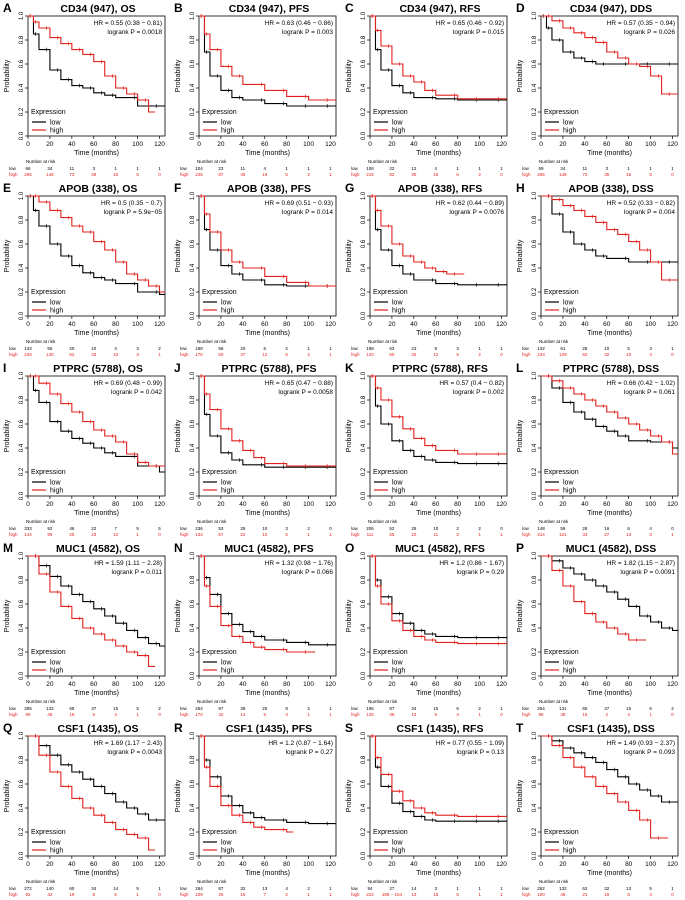  I want to click on risk-value-high: 130, so click(50, 354).